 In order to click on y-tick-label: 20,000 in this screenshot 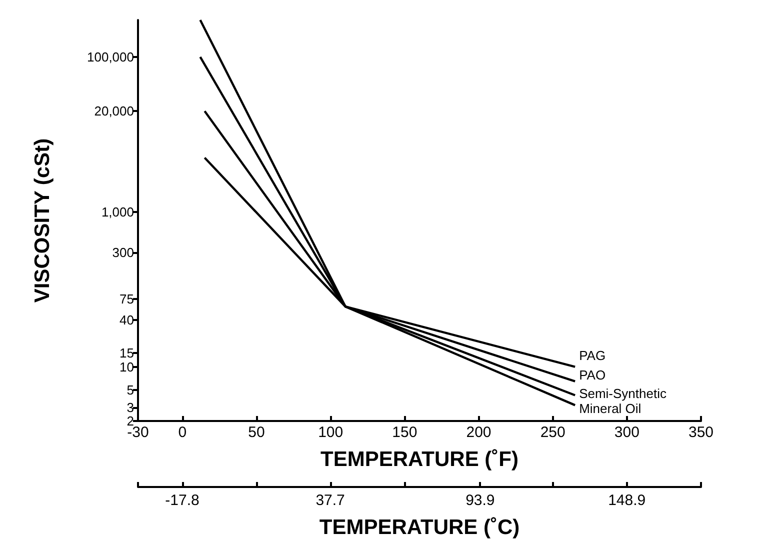, I will do `click(114, 111)`.